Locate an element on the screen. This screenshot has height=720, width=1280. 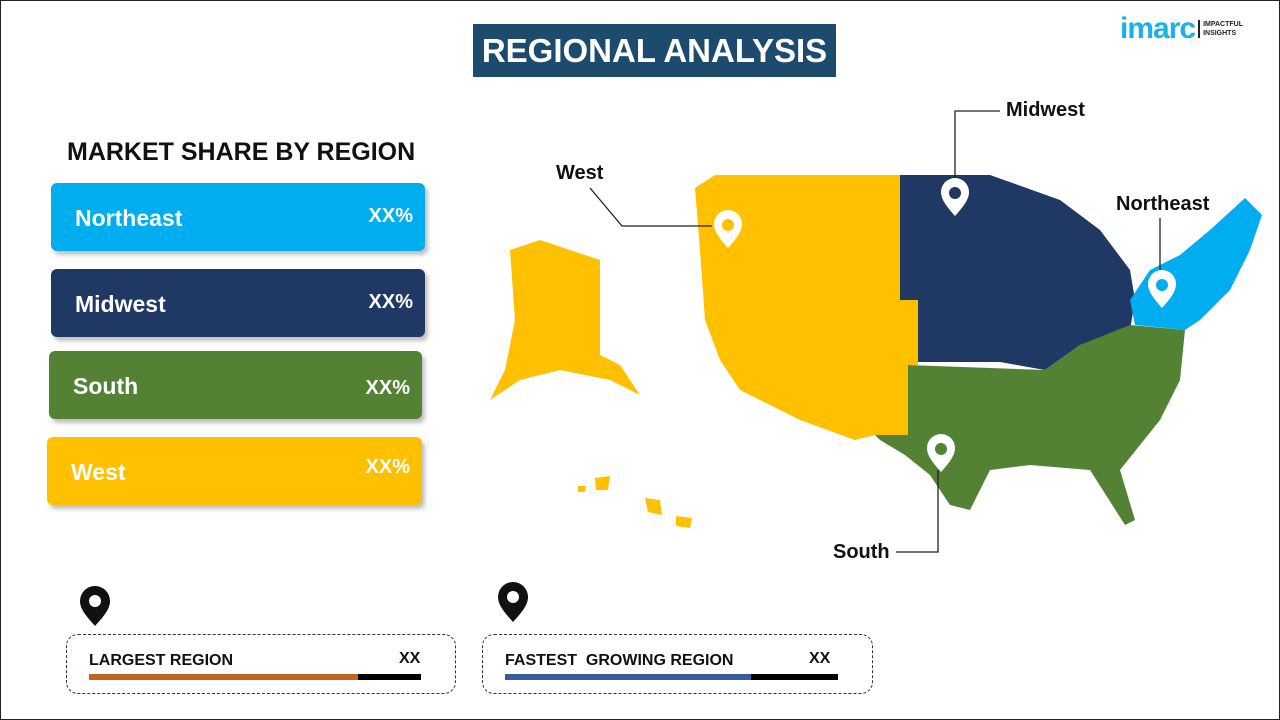
map-label-northeast: Northeast is located at coordinates (1163, 204).